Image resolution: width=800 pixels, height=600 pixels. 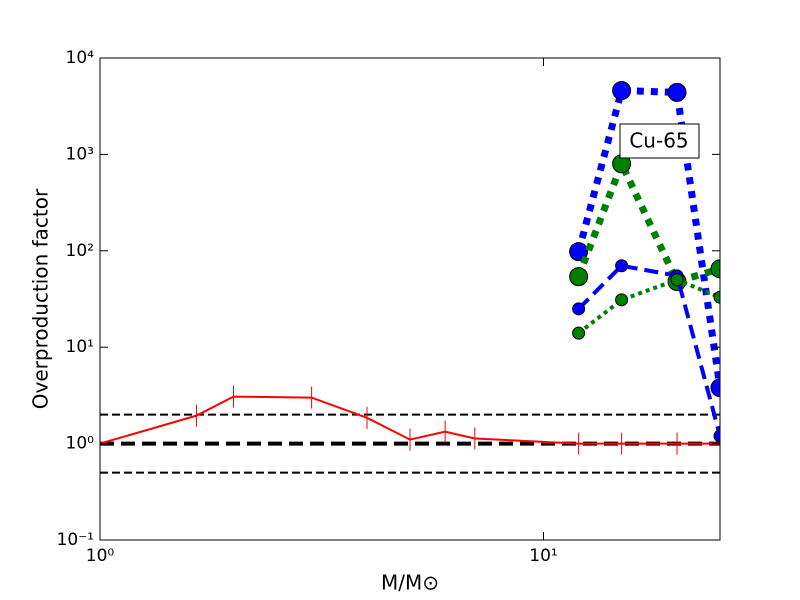 I want to click on y-tick-label: 10³, so click(x=80, y=154).